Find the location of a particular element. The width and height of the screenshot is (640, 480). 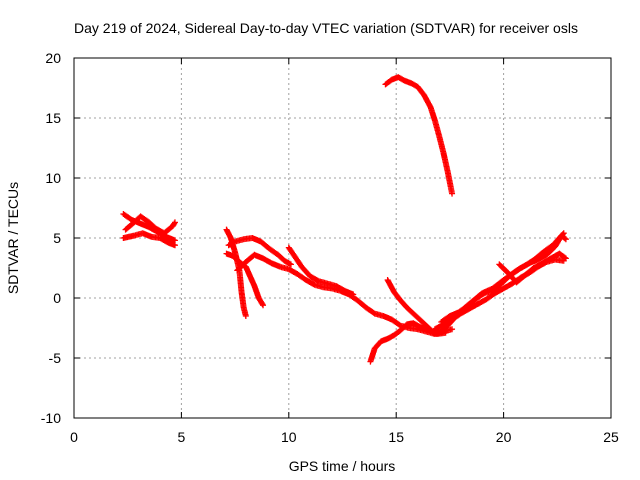

y-tick-label: -10 is located at coordinates (51, 418).